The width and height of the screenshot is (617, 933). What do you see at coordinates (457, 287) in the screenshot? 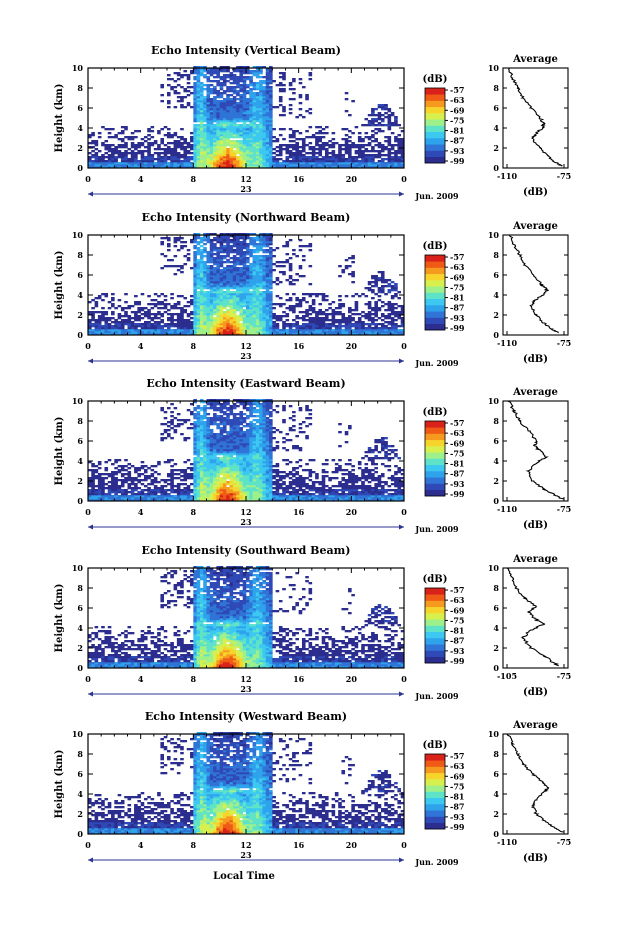
I see `colorbar-tick-label: -75` at bounding box center [457, 287].